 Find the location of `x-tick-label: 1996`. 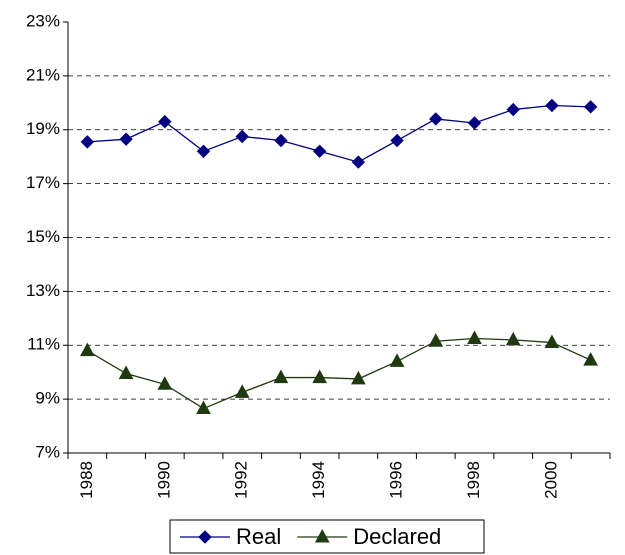

x-tick-label: 1996 is located at coordinates (396, 480).